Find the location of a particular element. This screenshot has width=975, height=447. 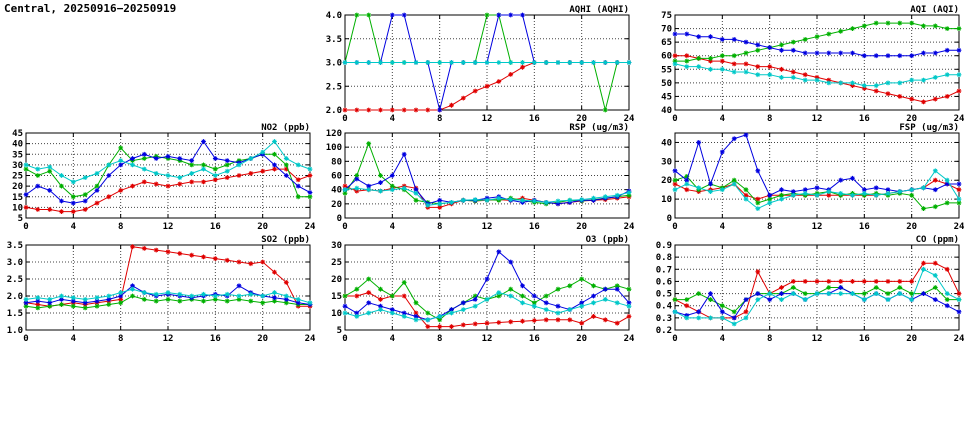

chart-title: CO (ppm) is located at coordinates (937, 240).